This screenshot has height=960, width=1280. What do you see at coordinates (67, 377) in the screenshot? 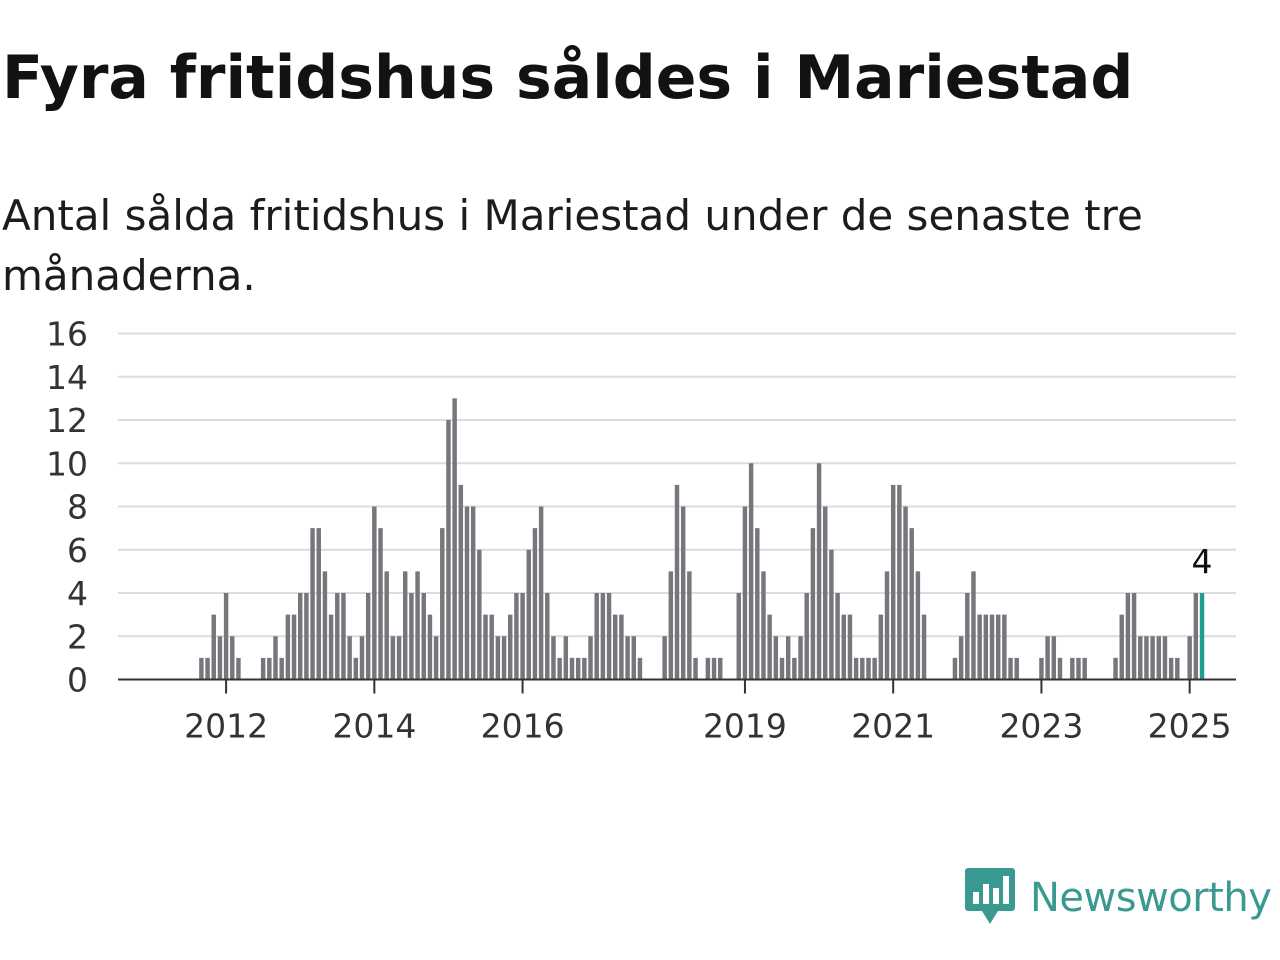
I see `y-tick-label: 14` at bounding box center [67, 377].